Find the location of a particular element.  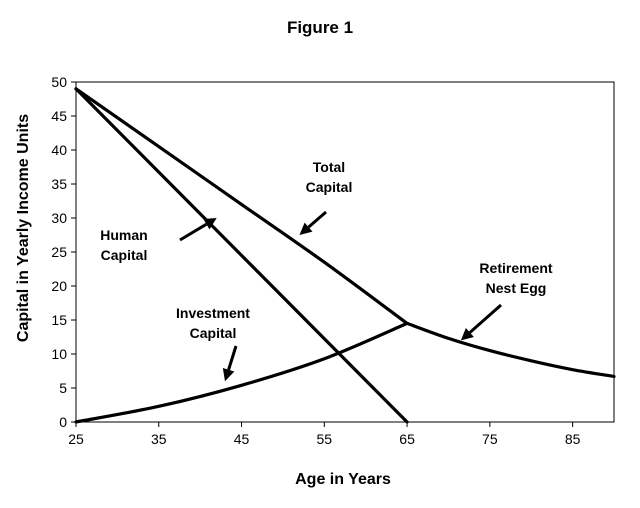

retirement-nest-egg-line is located at coordinates (510, 350).